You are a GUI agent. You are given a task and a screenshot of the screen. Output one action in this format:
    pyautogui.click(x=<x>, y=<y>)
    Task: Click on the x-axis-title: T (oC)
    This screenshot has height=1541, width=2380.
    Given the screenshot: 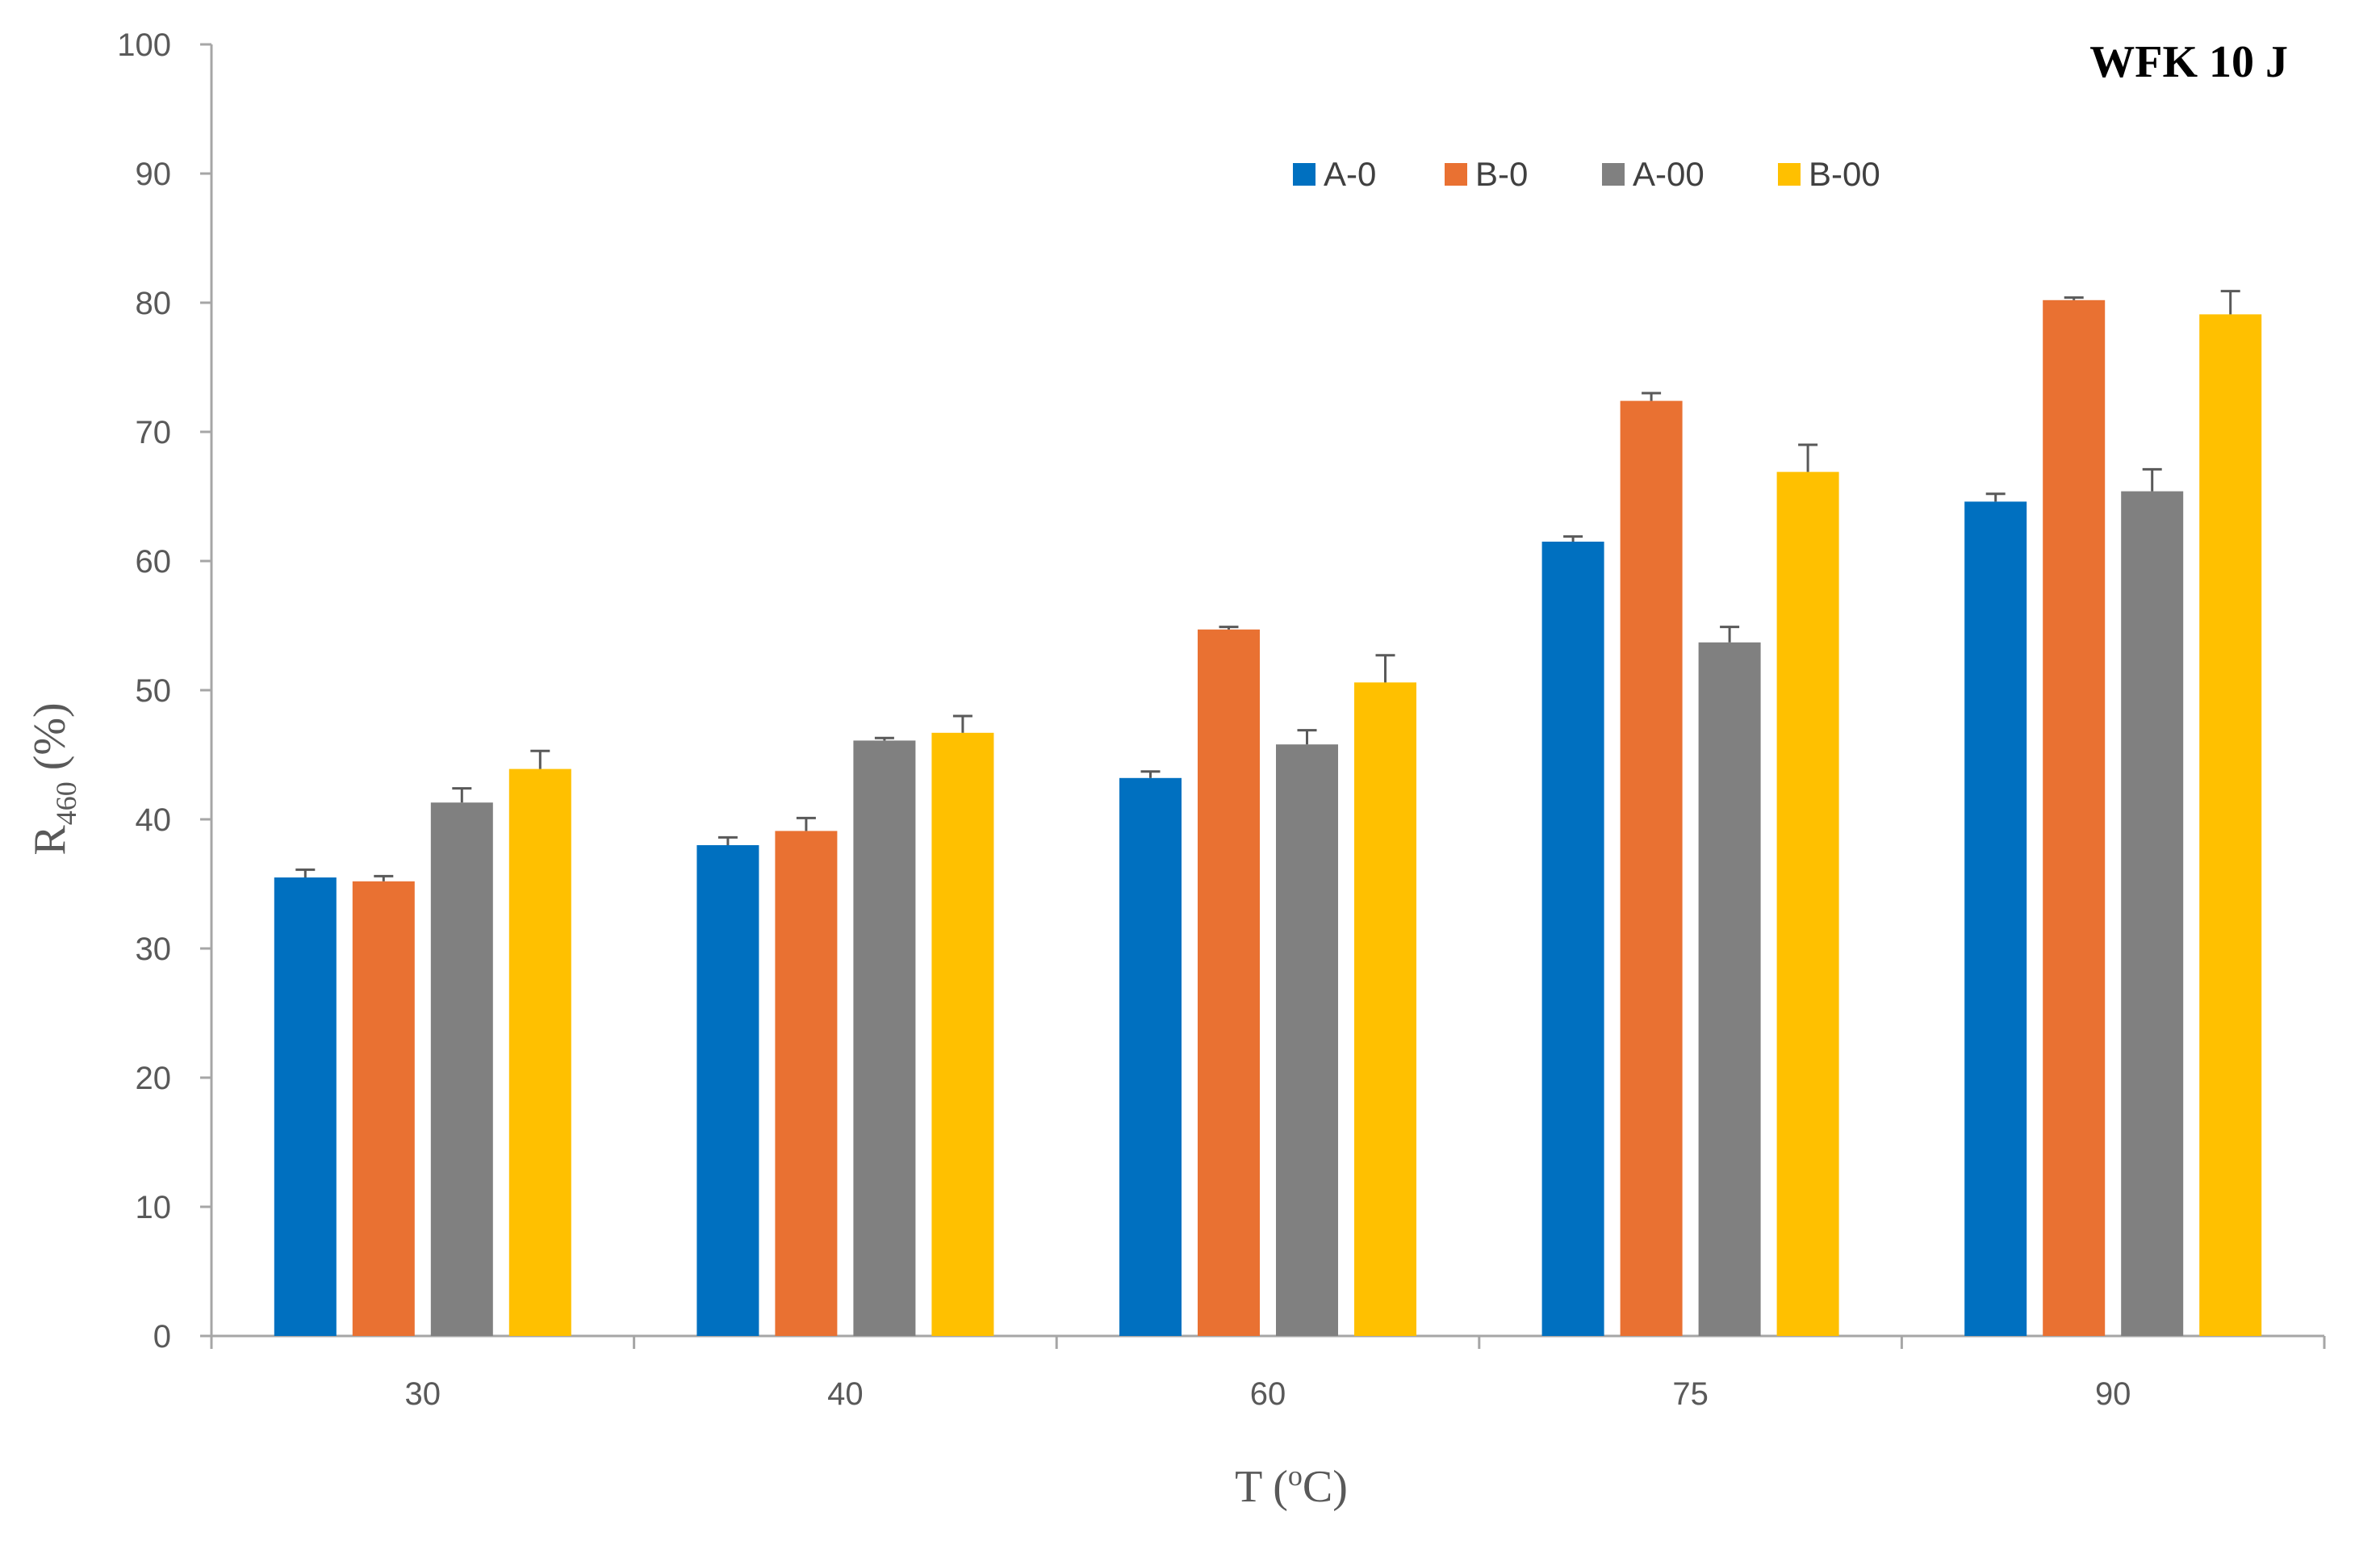 What is the action you would take?
    pyautogui.click(x=1291, y=1485)
    